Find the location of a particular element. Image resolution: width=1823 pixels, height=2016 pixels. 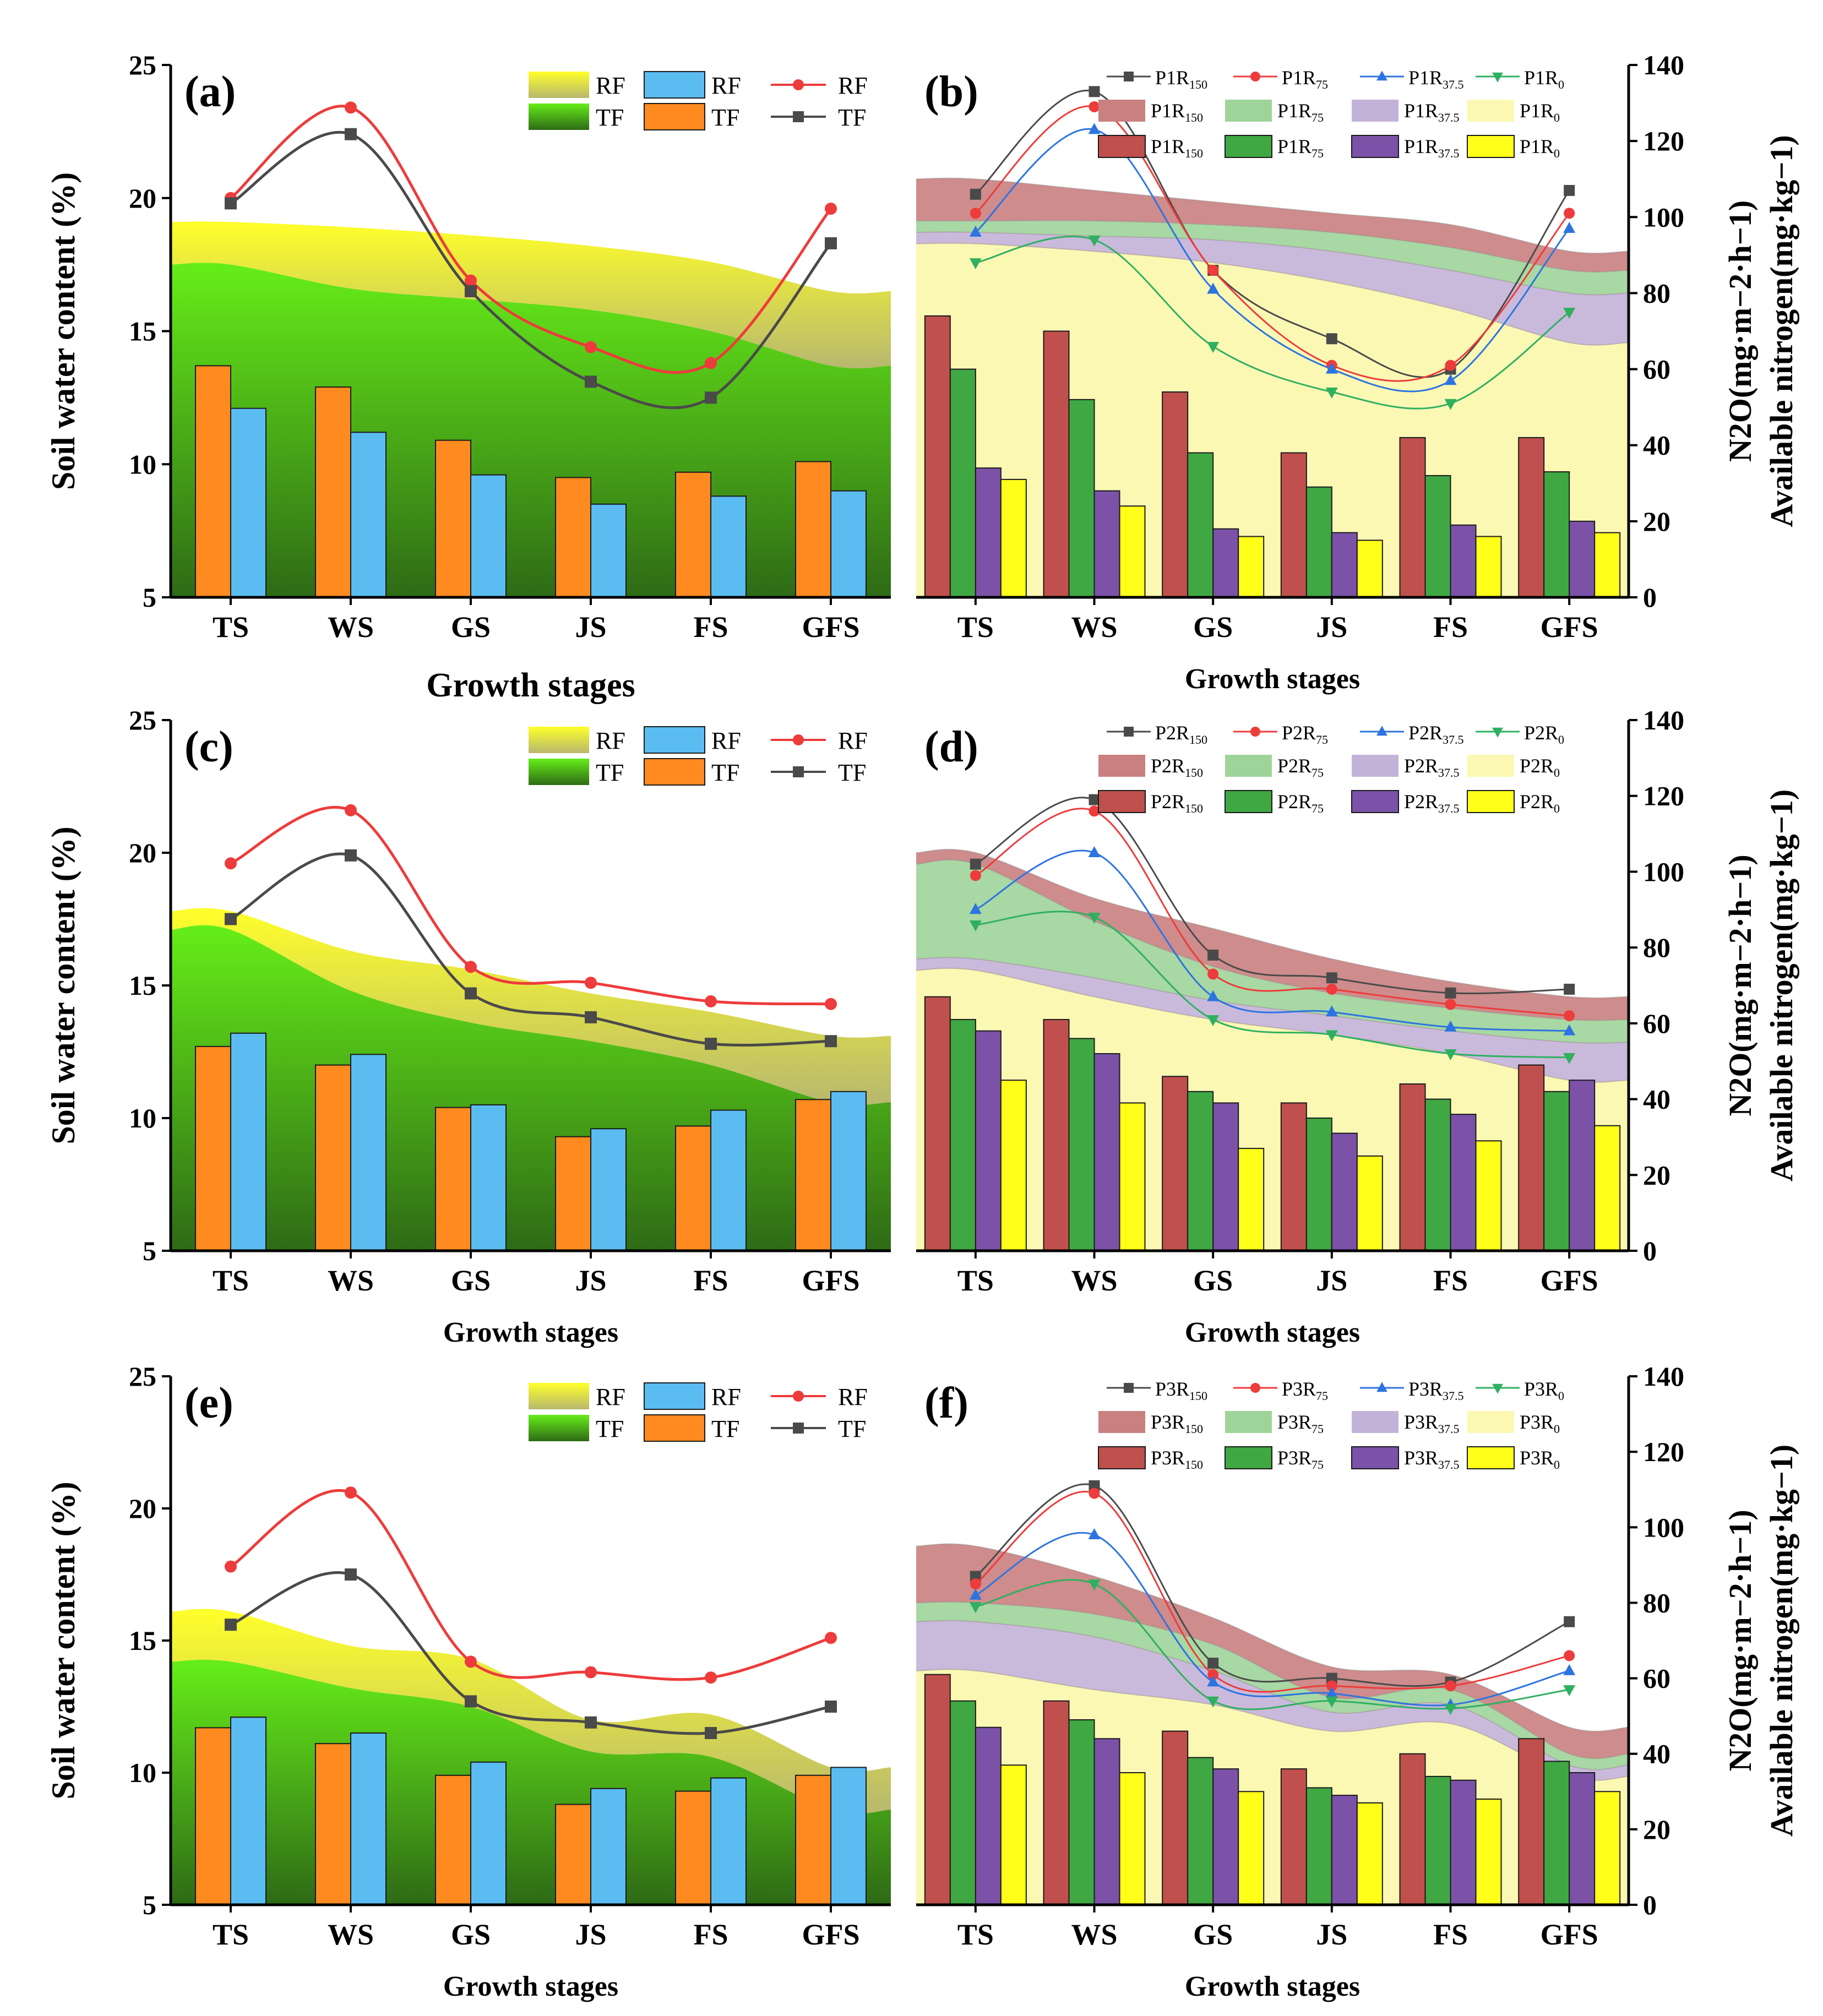

bar-P1R37.5-GFS is located at coordinates (1582, 559).